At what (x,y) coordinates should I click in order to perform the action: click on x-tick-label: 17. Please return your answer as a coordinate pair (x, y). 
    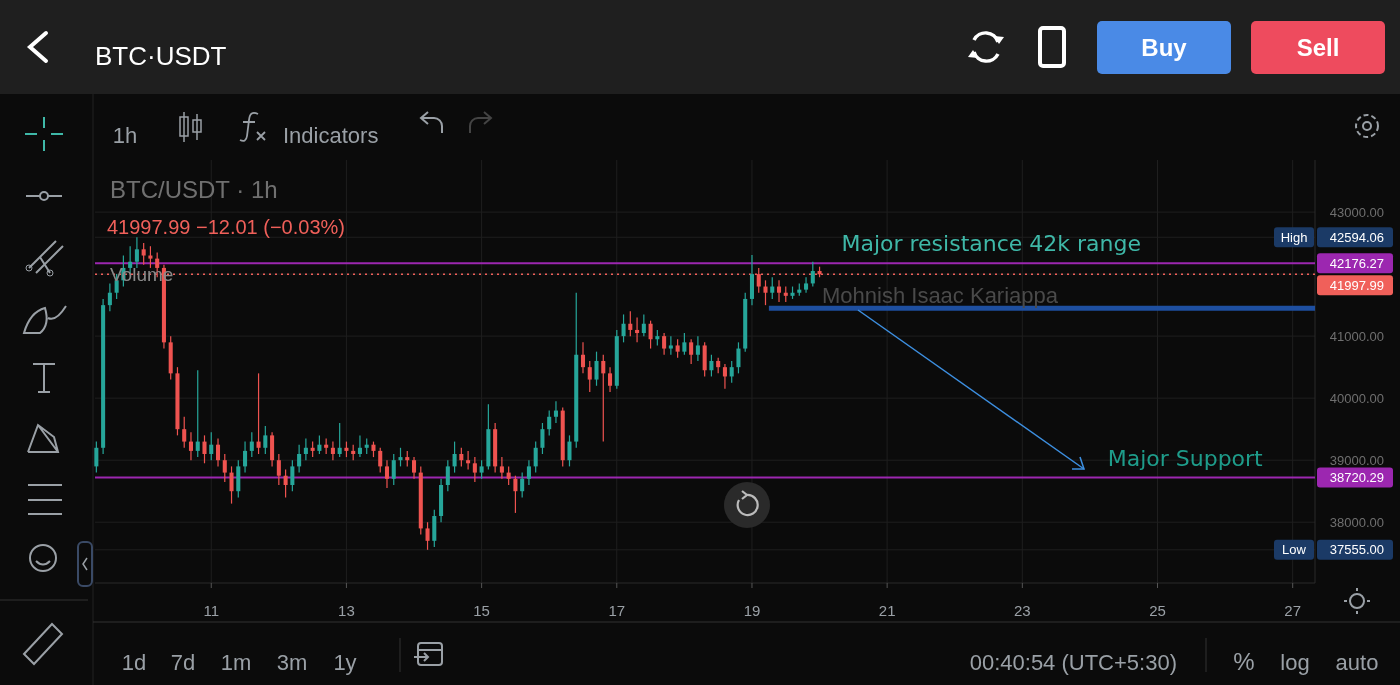
    Looking at the image, I should click on (617, 610).